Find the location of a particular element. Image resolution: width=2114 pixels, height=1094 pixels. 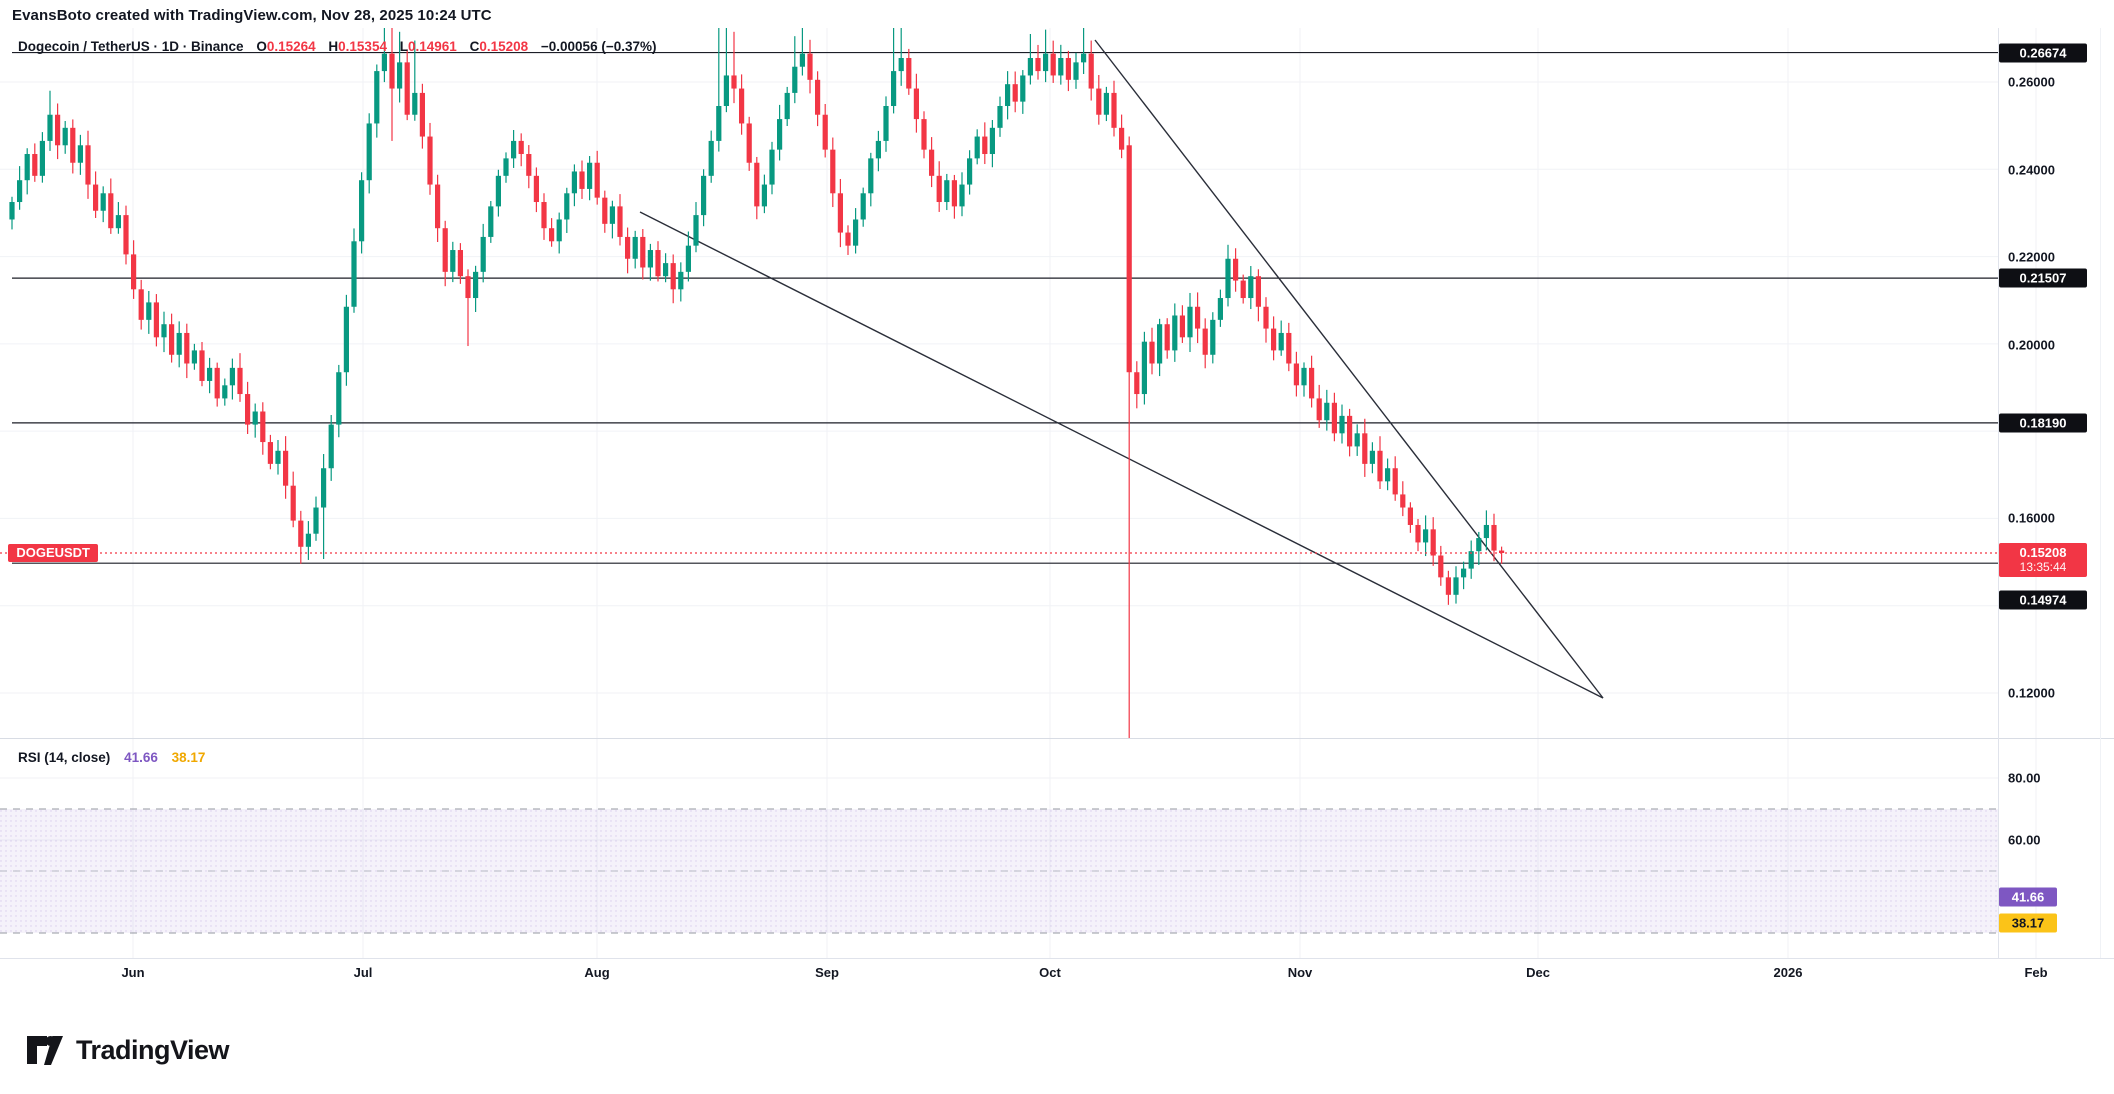

time-tick-label: Feb is located at coordinates (2036, 972).